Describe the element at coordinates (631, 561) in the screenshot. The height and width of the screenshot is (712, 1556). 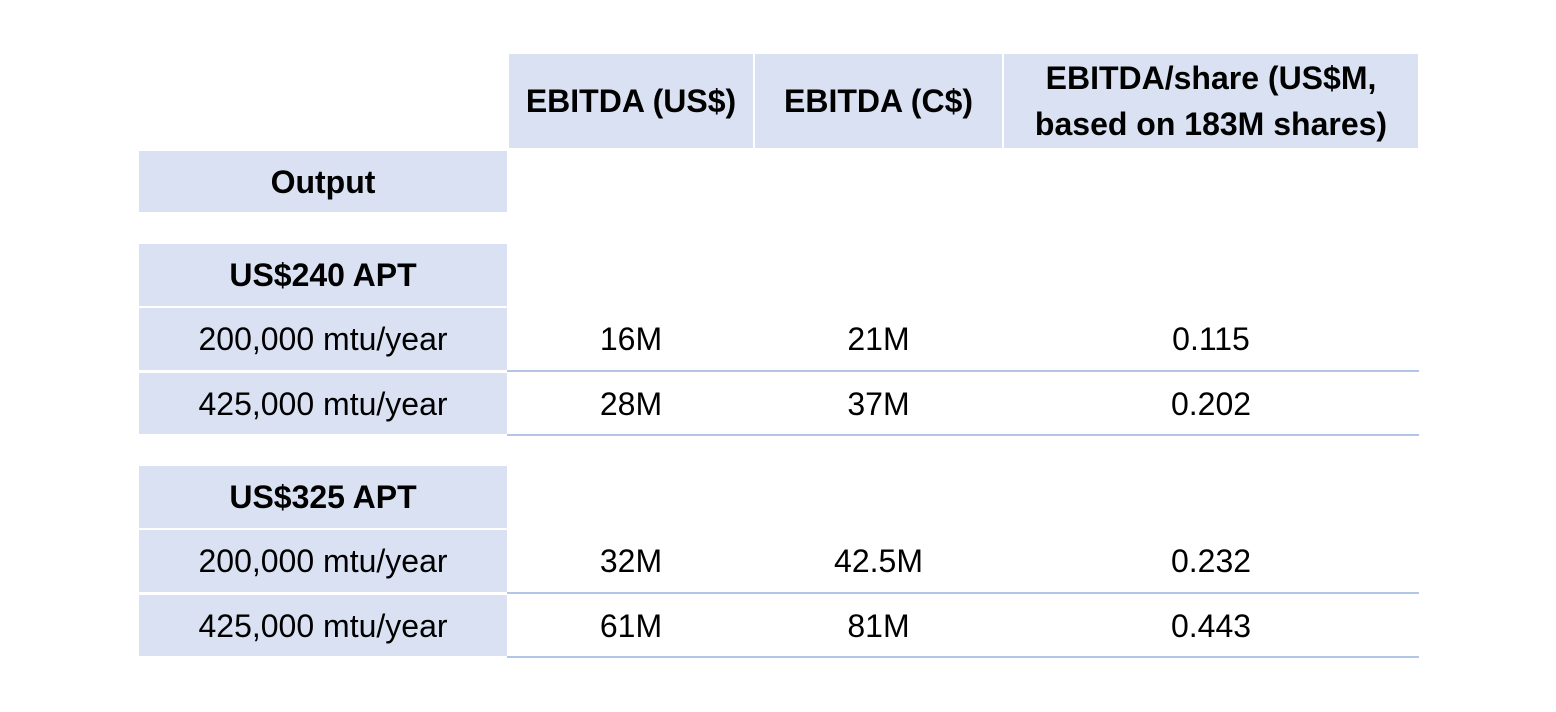
I see `cell-ebitda-usd: 32M` at that location.